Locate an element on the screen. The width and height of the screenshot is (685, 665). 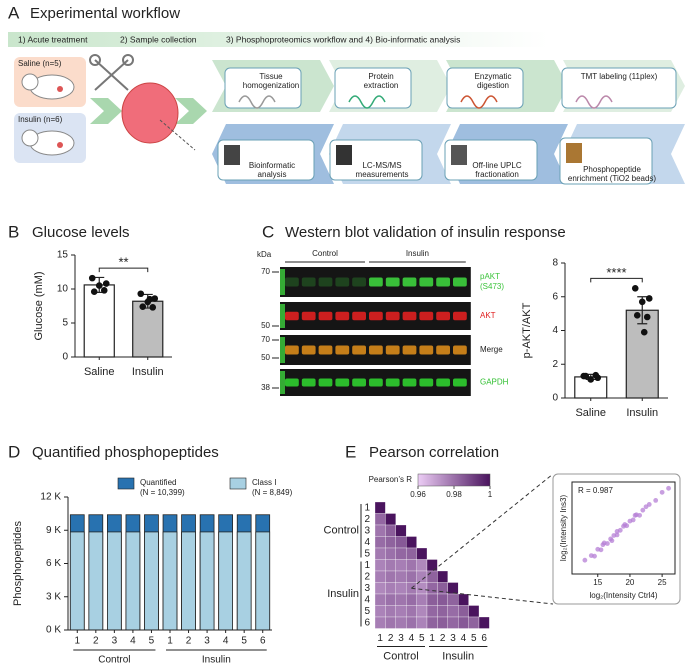
step-label: 2) Sample collection is located at coordinates (158, 39).